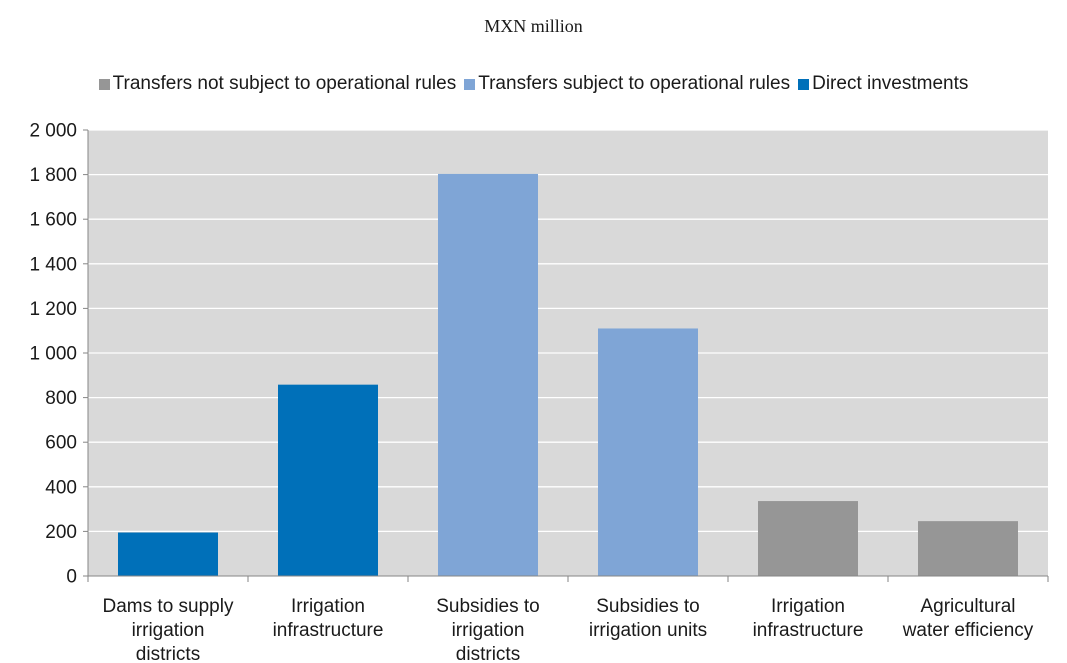 The width and height of the screenshot is (1067, 663). Describe the element at coordinates (53, 175) in the screenshot. I see `y-tick-label: 1 800` at that location.